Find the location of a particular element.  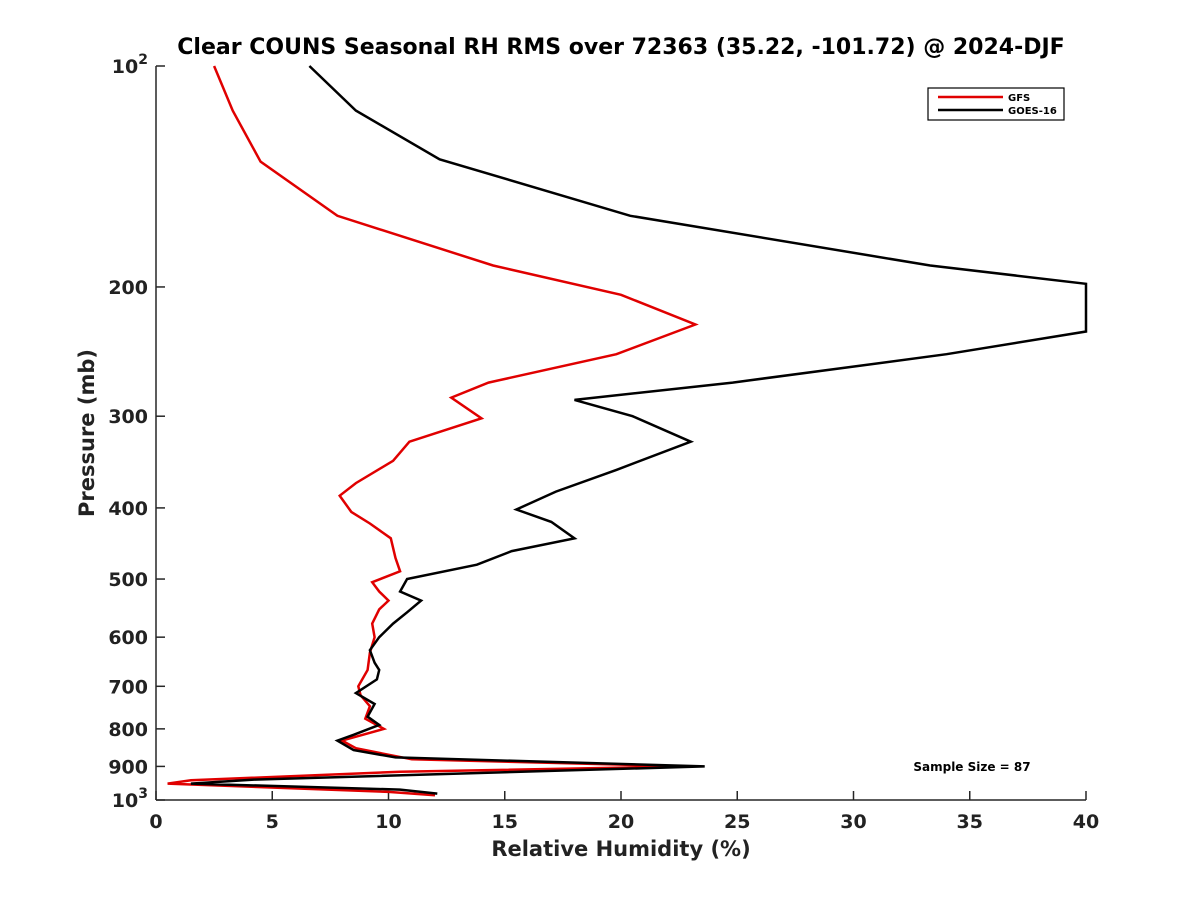

sample-size-annotation: Sample Size = 87 is located at coordinates (971, 767).